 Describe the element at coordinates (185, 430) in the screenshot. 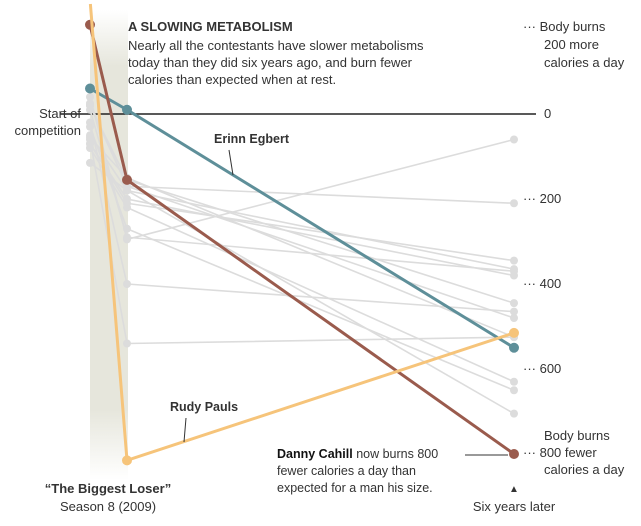

I see `rudy-leader` at that location.